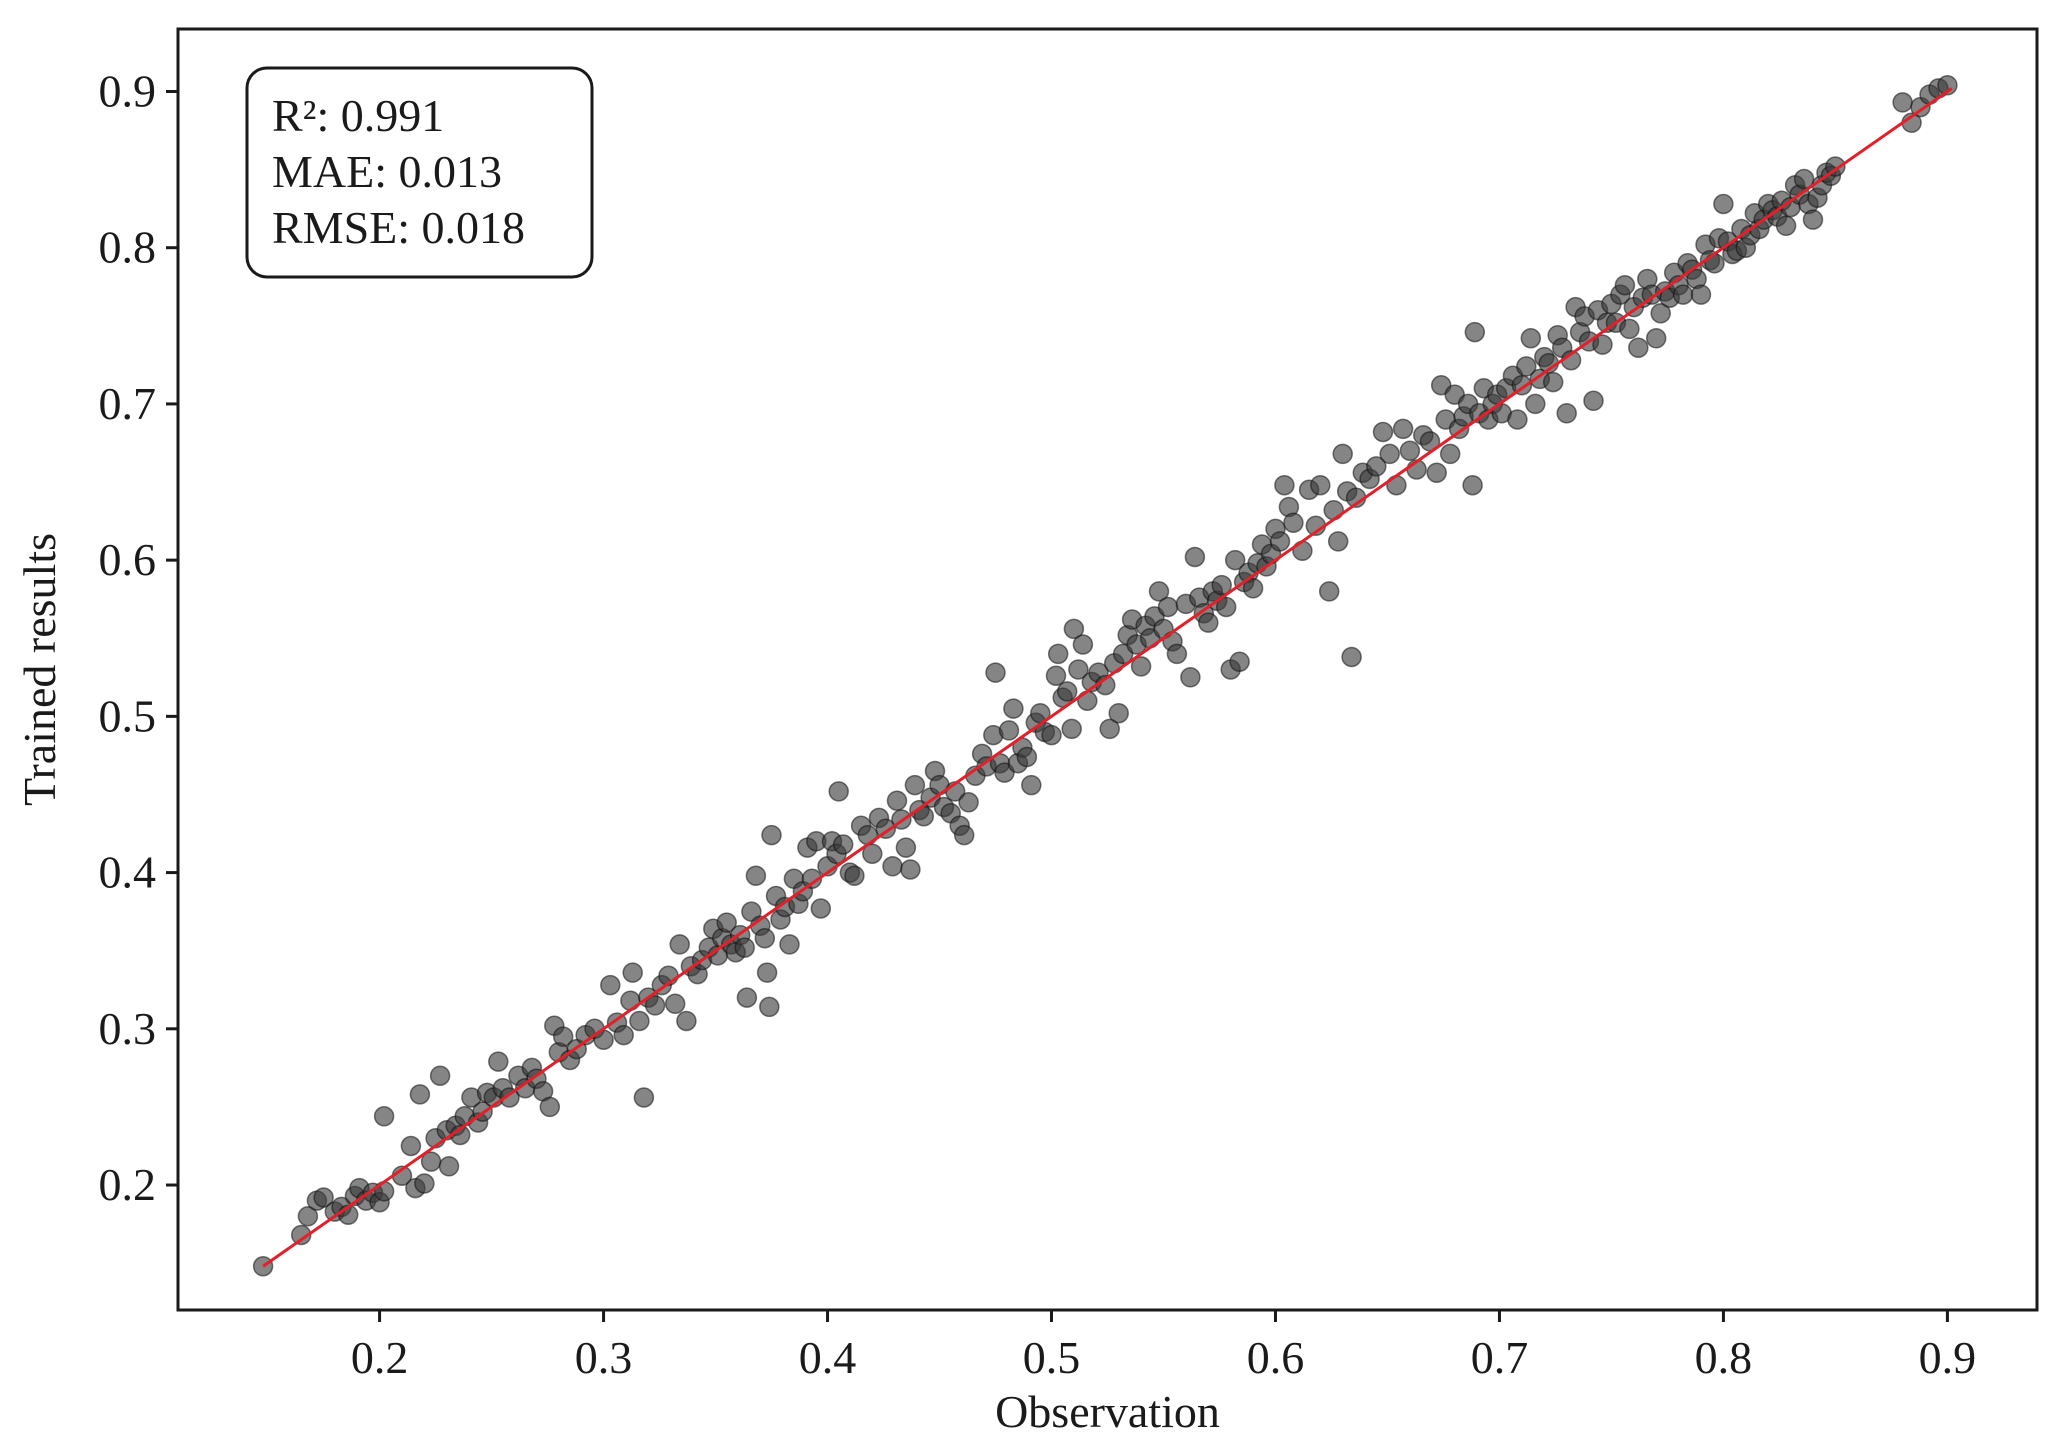 The height and width of the screenshot is (1451, 2054). What do you see at coordinates (387, 171) in the screenshot?
I see `stats-mae-label: MAE: 0.013` at bounding box center [387, 171].